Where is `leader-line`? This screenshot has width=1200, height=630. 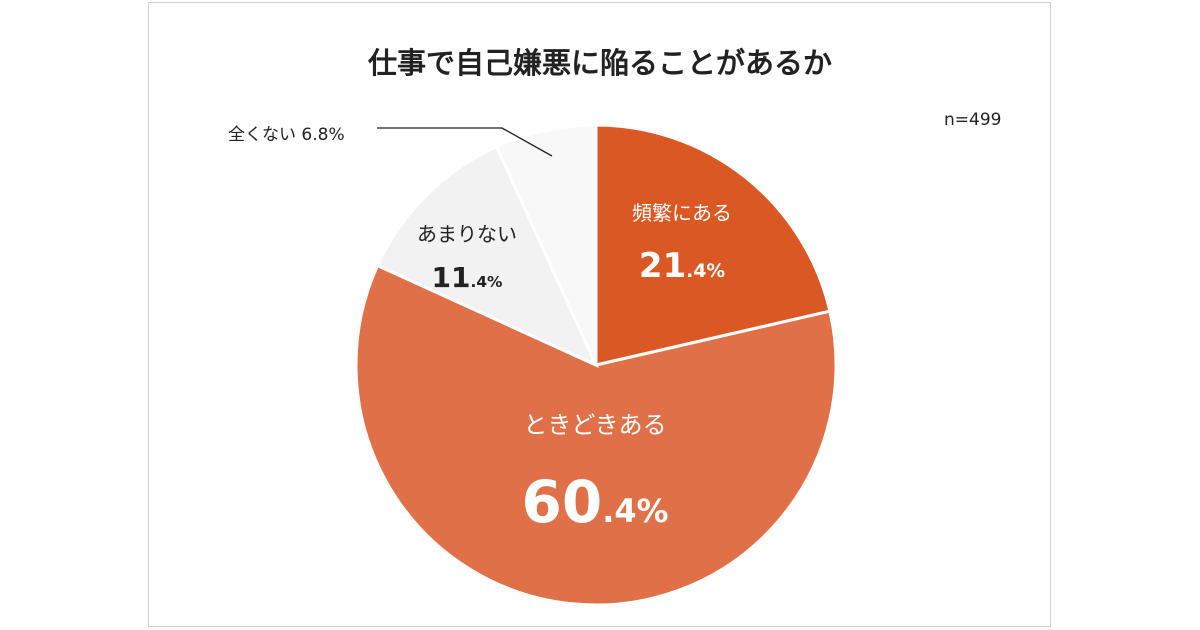
leader-line is located at coordinates (465, 142).